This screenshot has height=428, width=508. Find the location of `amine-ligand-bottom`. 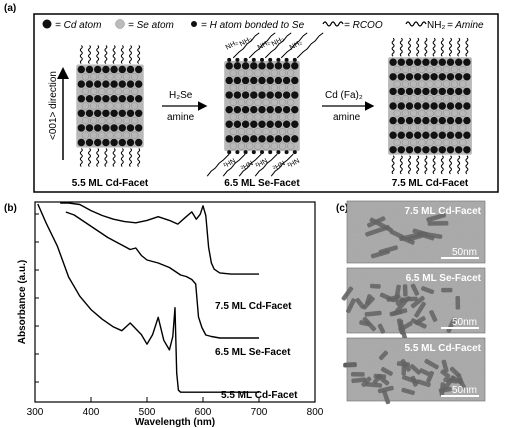

amine-ligand-bottom is located at coordinates (282, 165).